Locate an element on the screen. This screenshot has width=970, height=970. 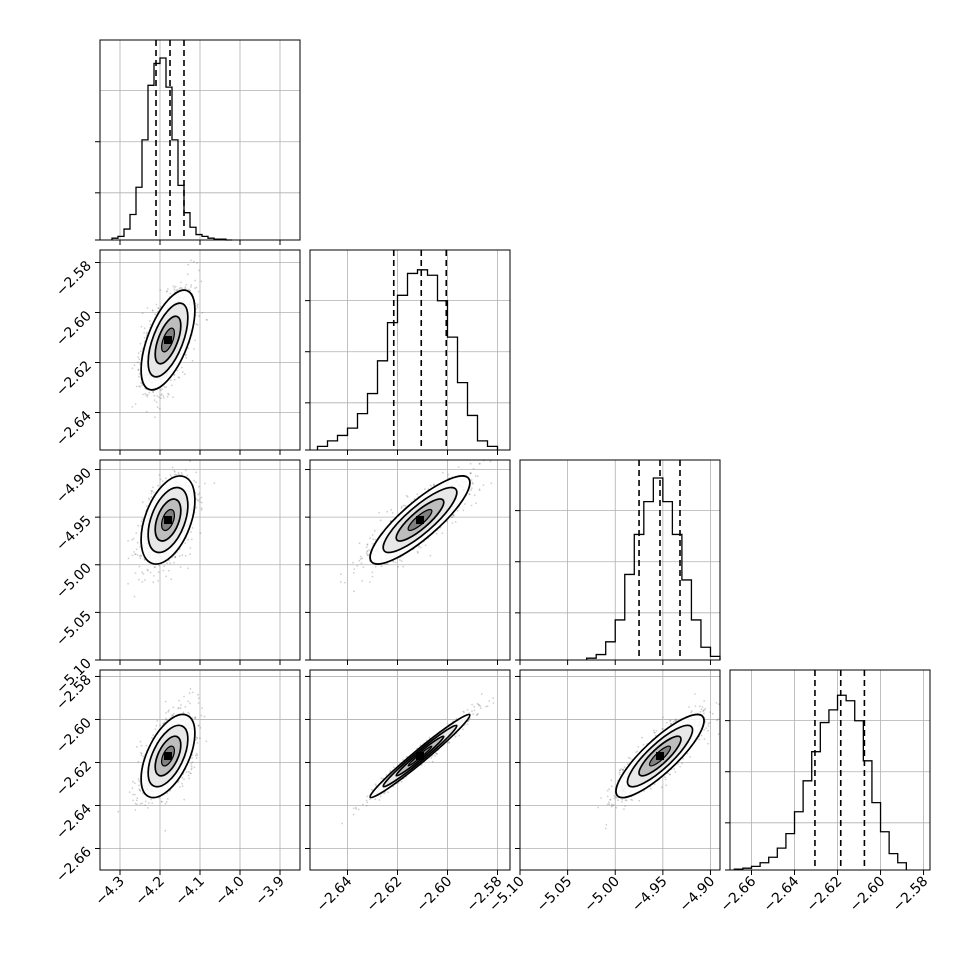
y-axis-2: −5.10−5.05−5.00−4.95−4.90 is located at coordinates (76, 581).